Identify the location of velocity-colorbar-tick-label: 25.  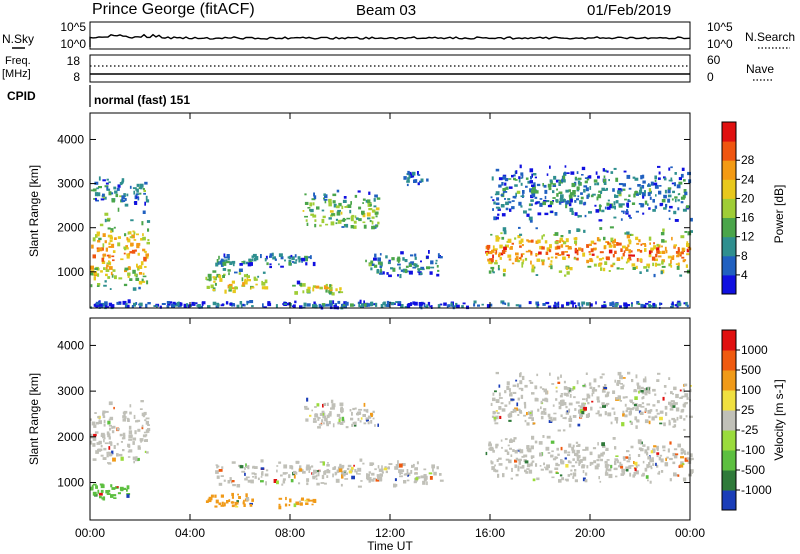
(748, 410).